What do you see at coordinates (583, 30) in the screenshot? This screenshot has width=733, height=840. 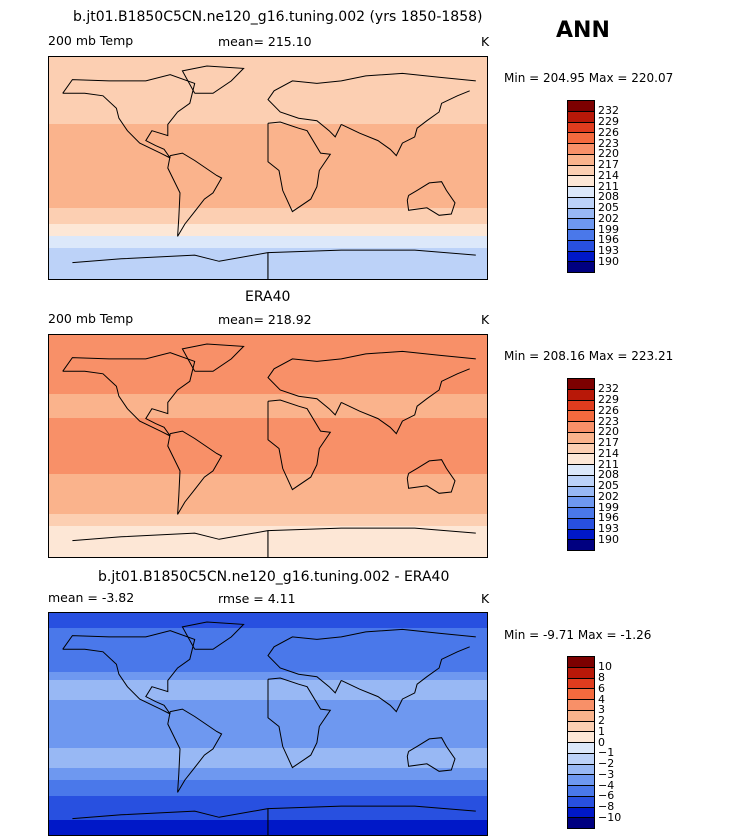 I see `season-label: ANN` at bounding box center [583, 30].